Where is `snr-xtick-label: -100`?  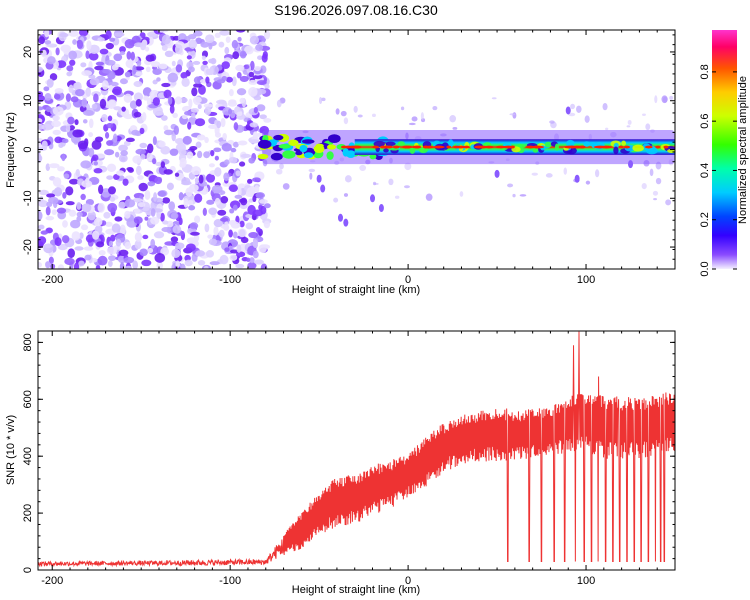 snr-xtick-label: -100 is located at coordinates (230, 581).